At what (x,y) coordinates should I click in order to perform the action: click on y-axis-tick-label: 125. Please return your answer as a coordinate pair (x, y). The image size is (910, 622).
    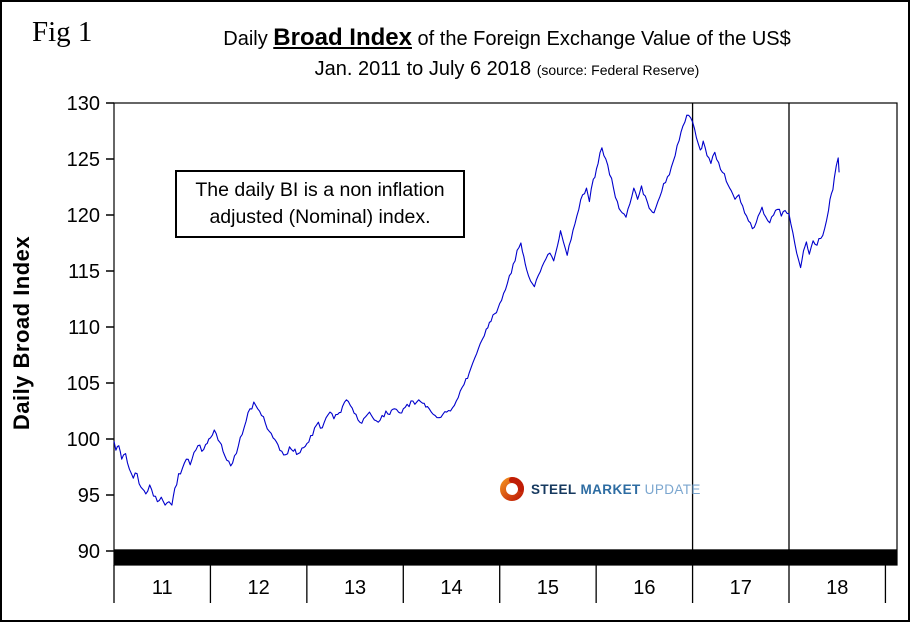
    Looking at the image, I should click on (83, 160).